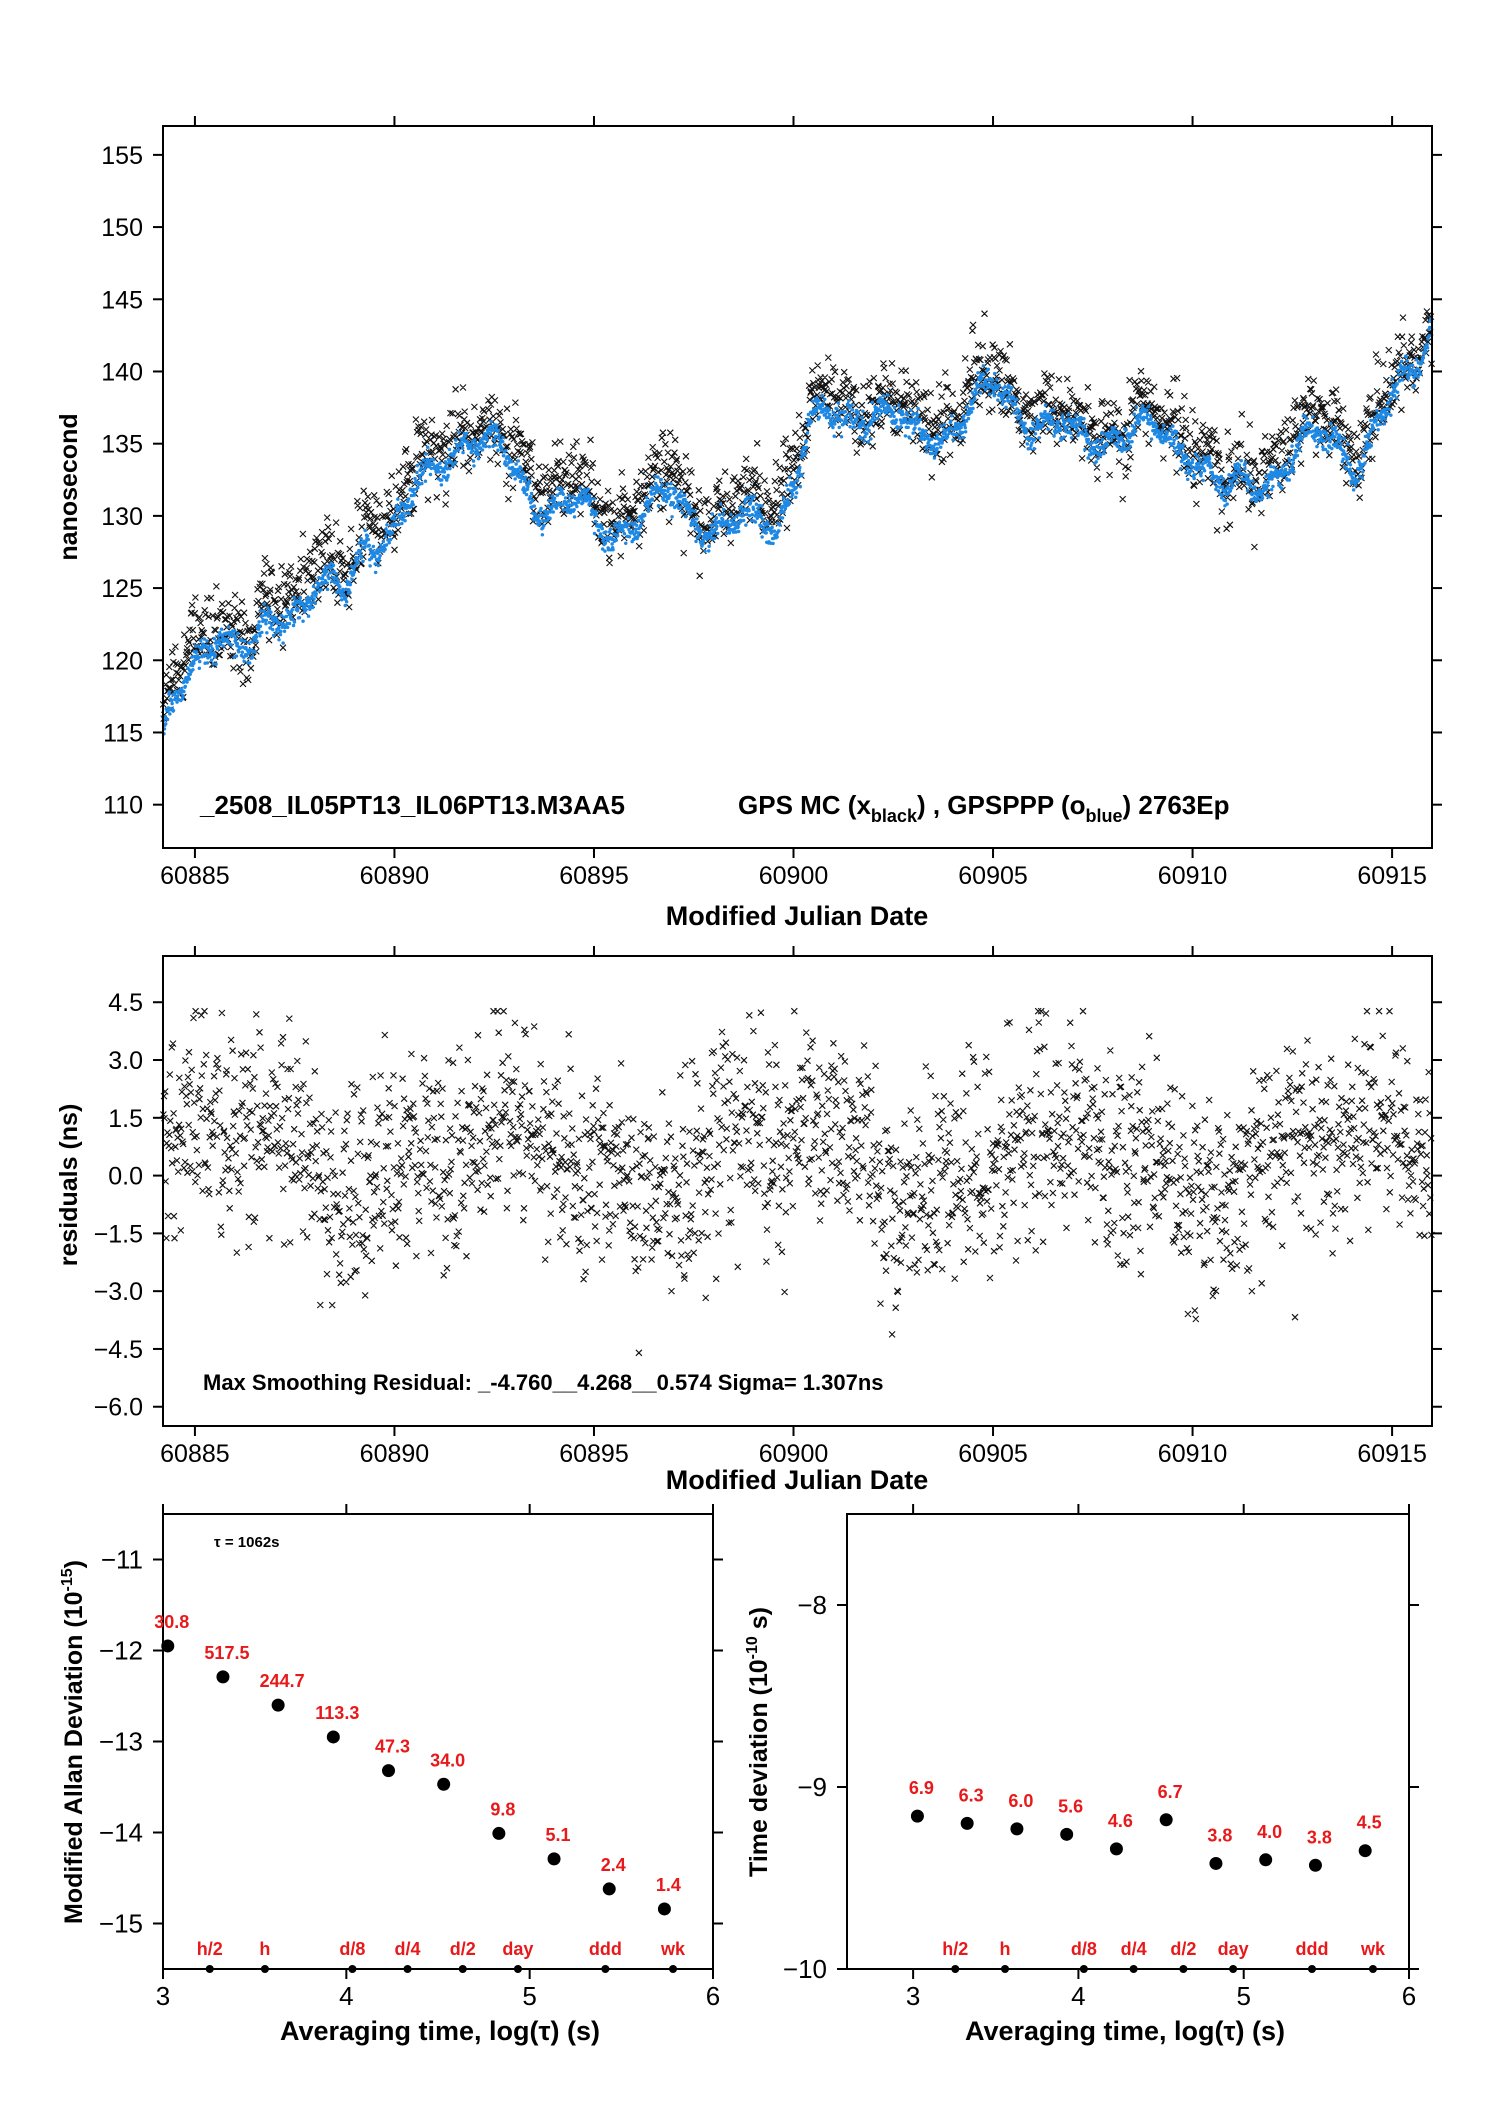 The image size is (1488, 2105). What do you see at coordinates (1176, 805) in the screenshot?
I see `legend-suffix: ) 2763Ep` at bounding box center [1176, 805].